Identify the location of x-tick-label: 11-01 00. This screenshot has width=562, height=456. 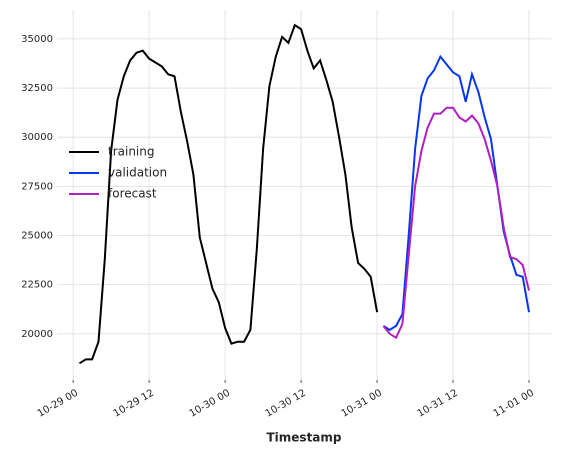
(514, 404).